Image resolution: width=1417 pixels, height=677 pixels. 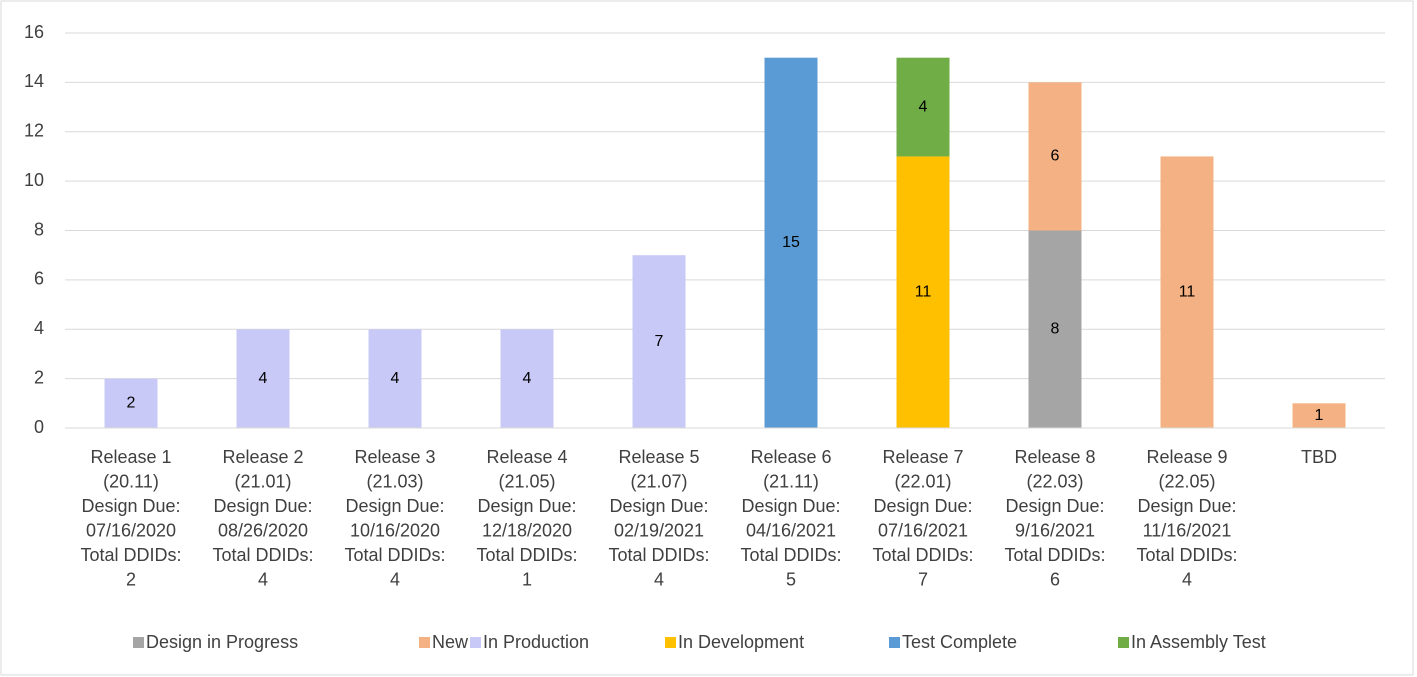 I want to click on x-tick-label: 02/19/2021, so click(x=659, y=530).